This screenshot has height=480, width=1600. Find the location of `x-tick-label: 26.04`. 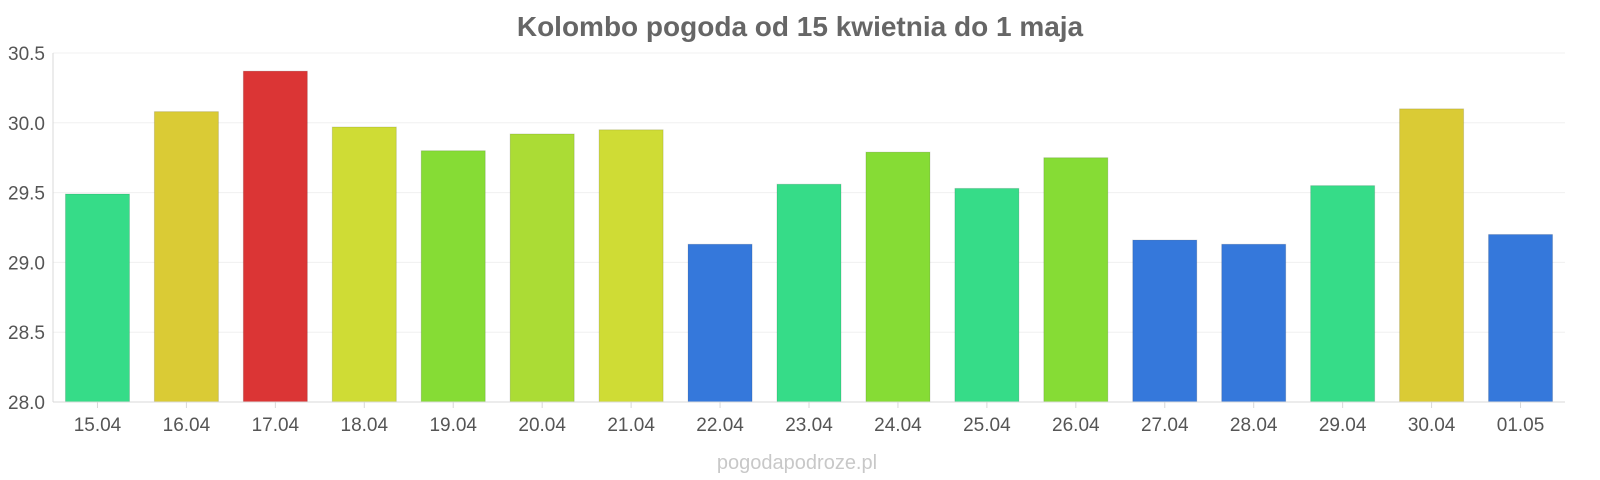

x-tick-label: 26.04 is located at coordinates (1076, 425).